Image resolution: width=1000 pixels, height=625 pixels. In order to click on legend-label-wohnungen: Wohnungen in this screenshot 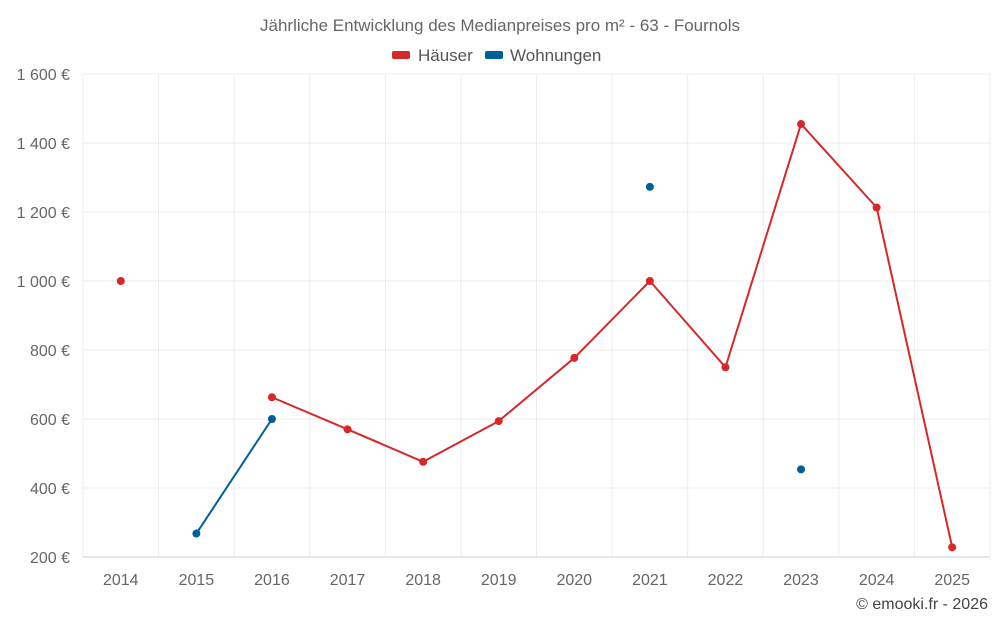, I will do `click(555, 55)`.